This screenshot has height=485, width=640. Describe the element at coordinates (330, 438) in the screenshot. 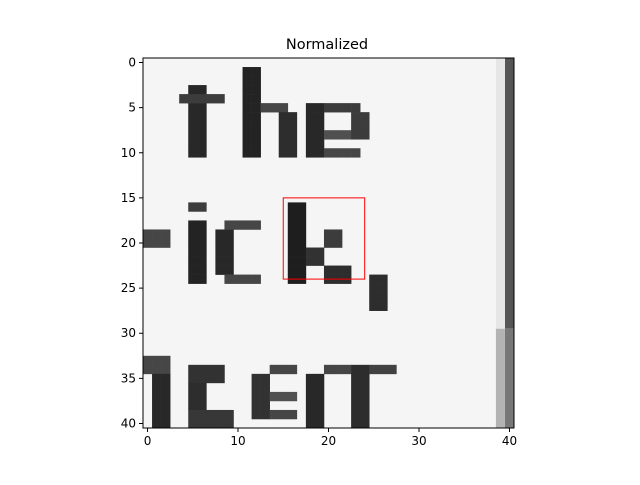

I see `x-axis: 0 10 20 30 40` at that location.